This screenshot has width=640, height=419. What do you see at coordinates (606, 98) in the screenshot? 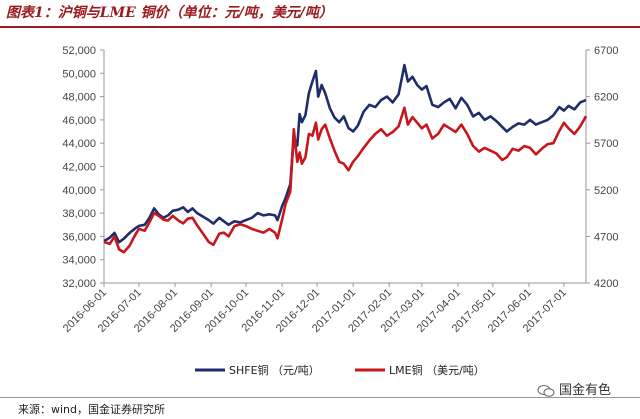
I see `y-right-tick-label: 6200` at bounding box center [606, 98].